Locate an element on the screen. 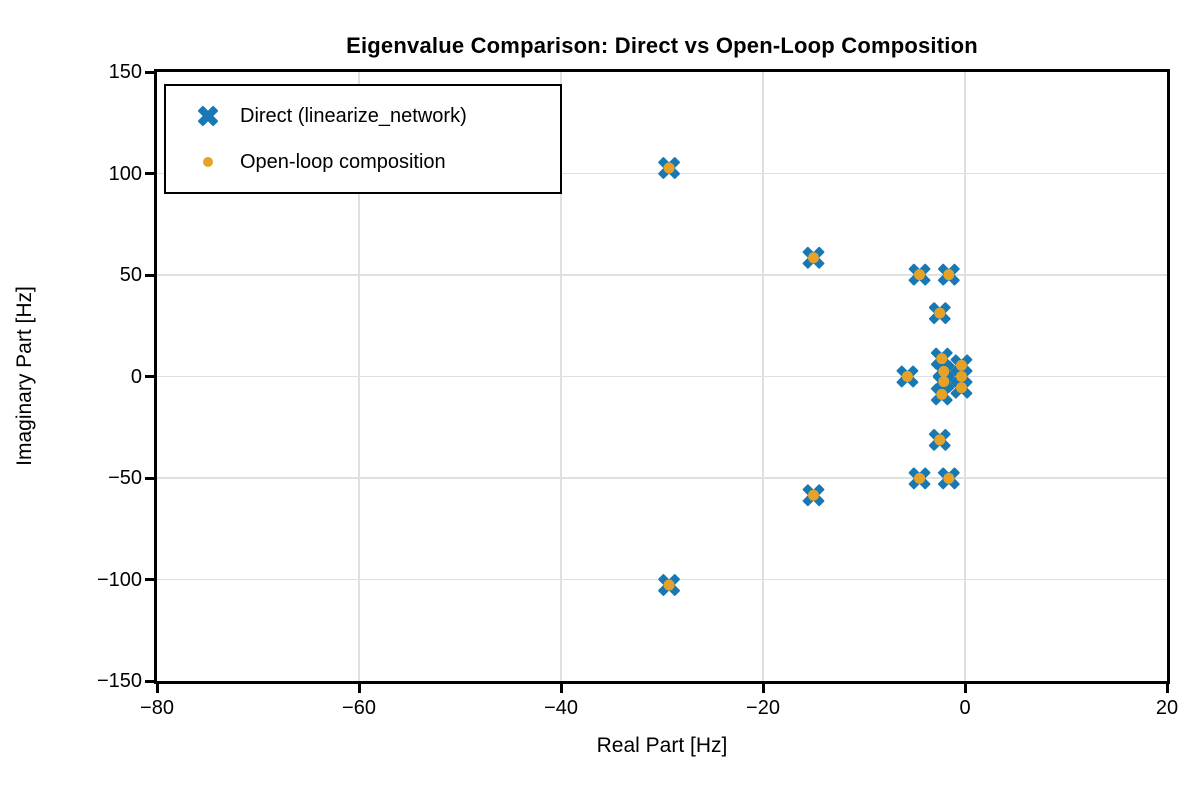 This screenshot has width=1200, height=800. legend-label-openloop: Open-loop composition is located at coordinates (343, 161).